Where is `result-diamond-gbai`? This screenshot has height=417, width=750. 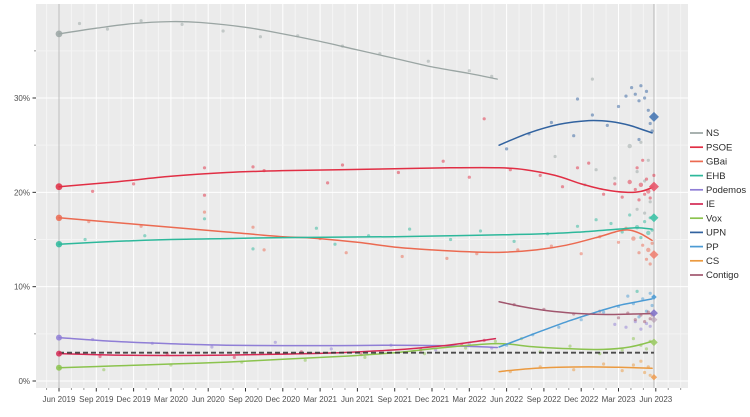 result-diamond-gbai is located at coordinates (654, 255).